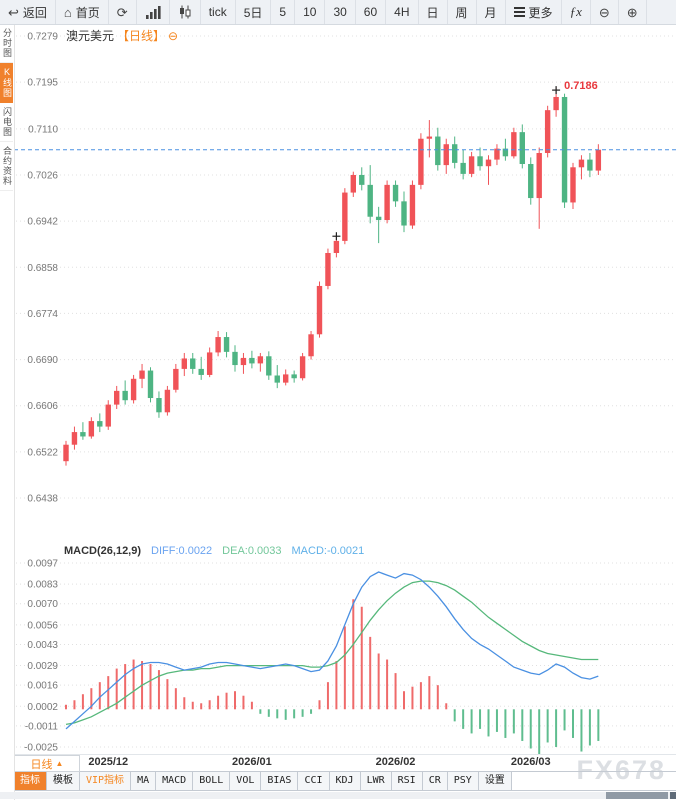  What do you see at coordinates (371, 12) in the screenshot?
I see `period-60-button: 60` at bounding box center [371, 12].